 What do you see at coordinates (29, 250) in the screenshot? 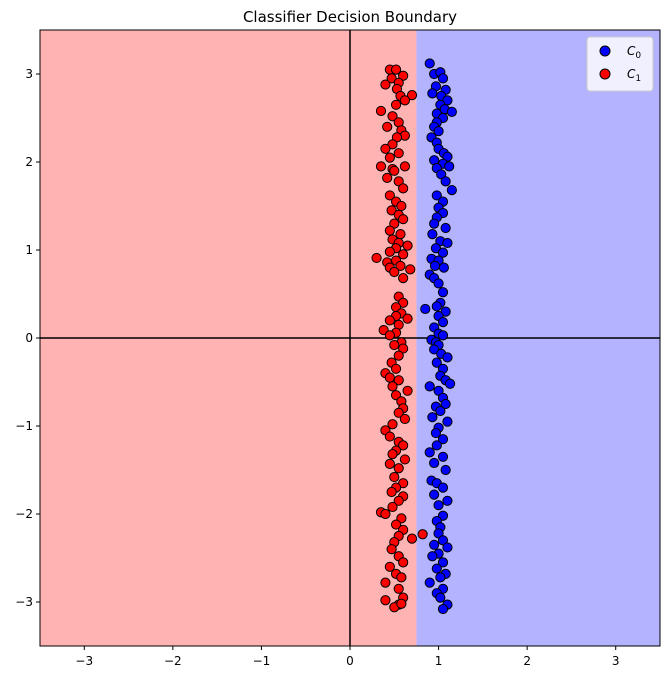
I see `y-tick-label: 1` at bounding box center [29, 250].